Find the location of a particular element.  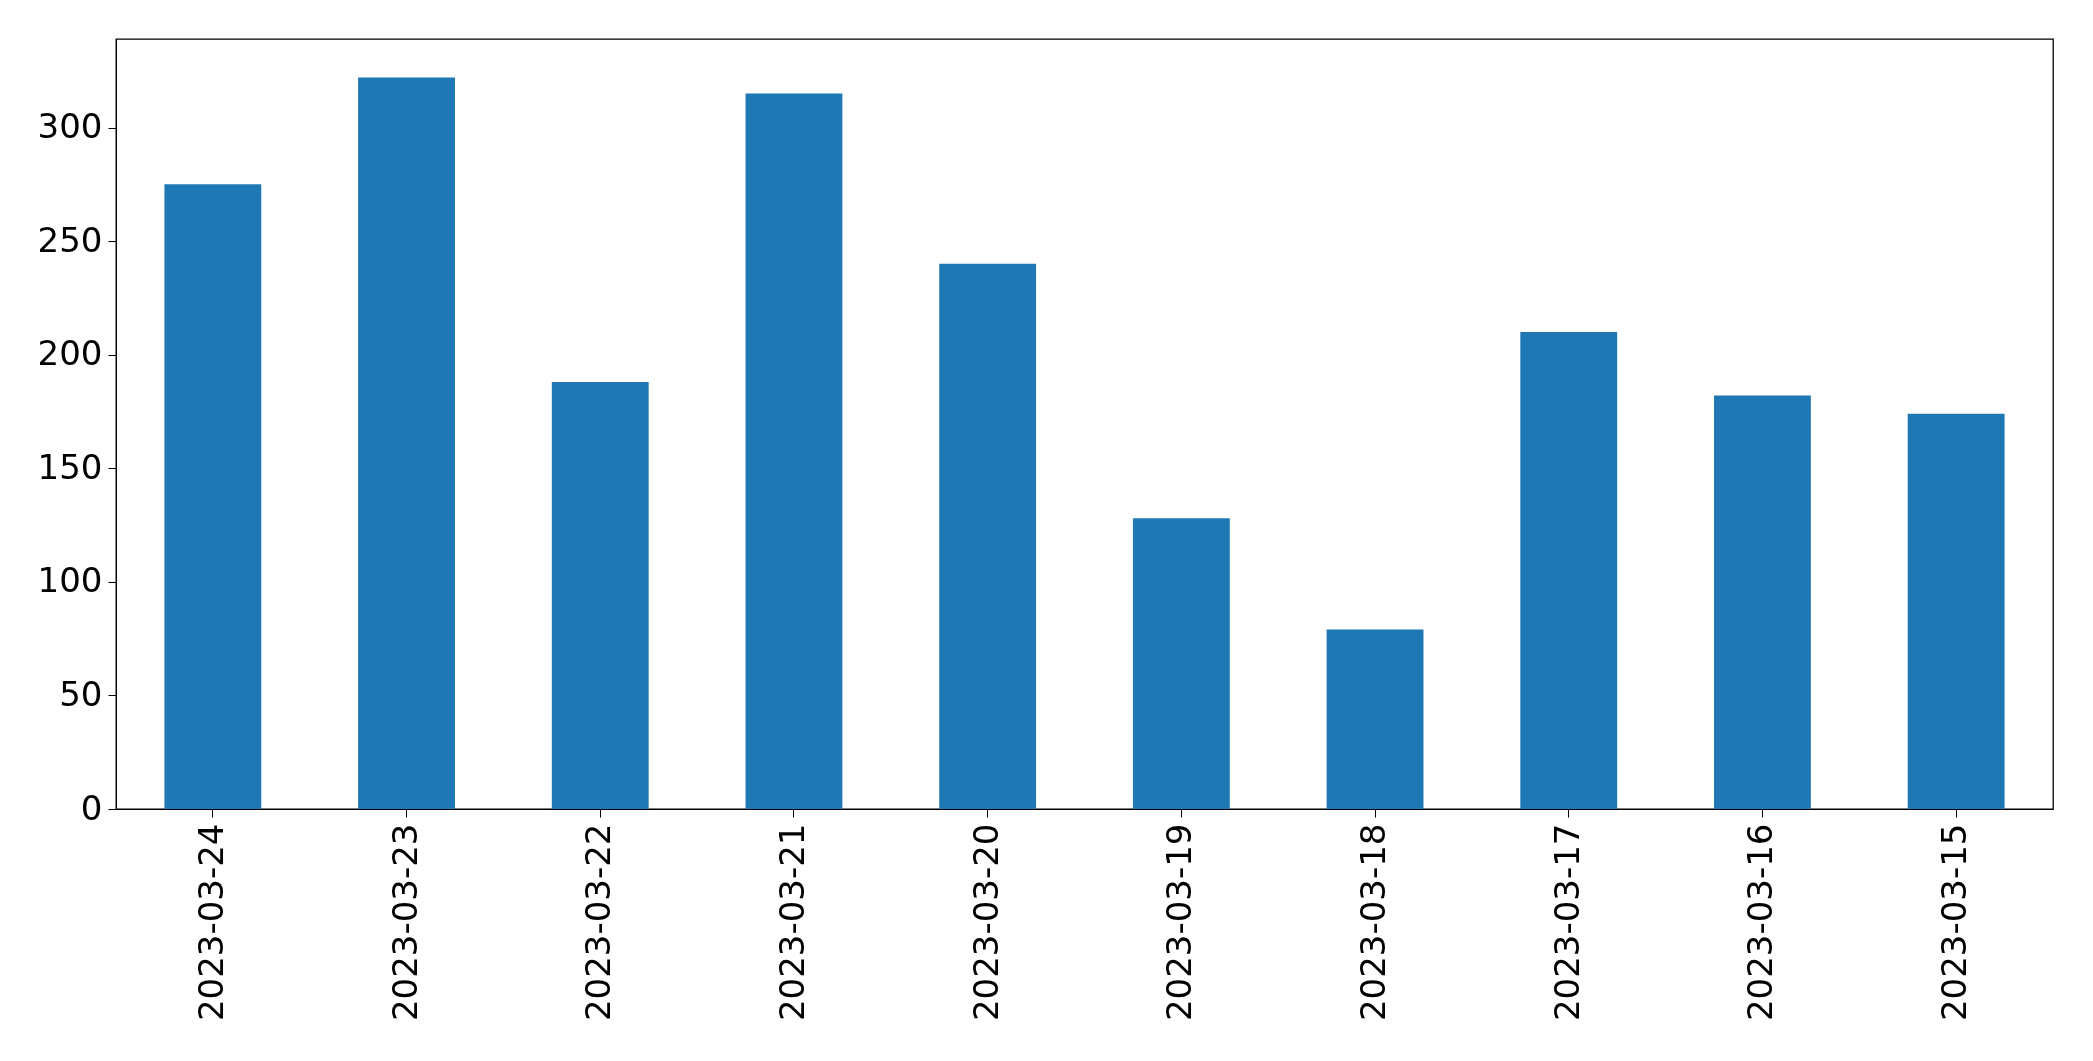

x-tick-label: 2023-03-18 is located at coordinates (1373, 922).